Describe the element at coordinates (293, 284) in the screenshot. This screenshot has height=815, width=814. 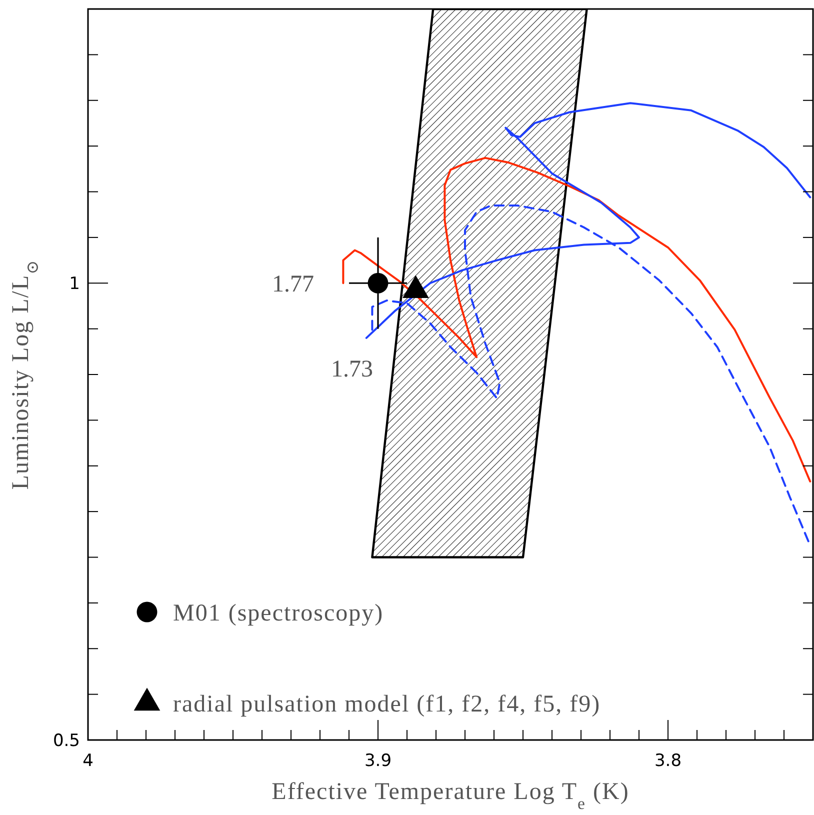
I see `annotation: 1.77` at that location.